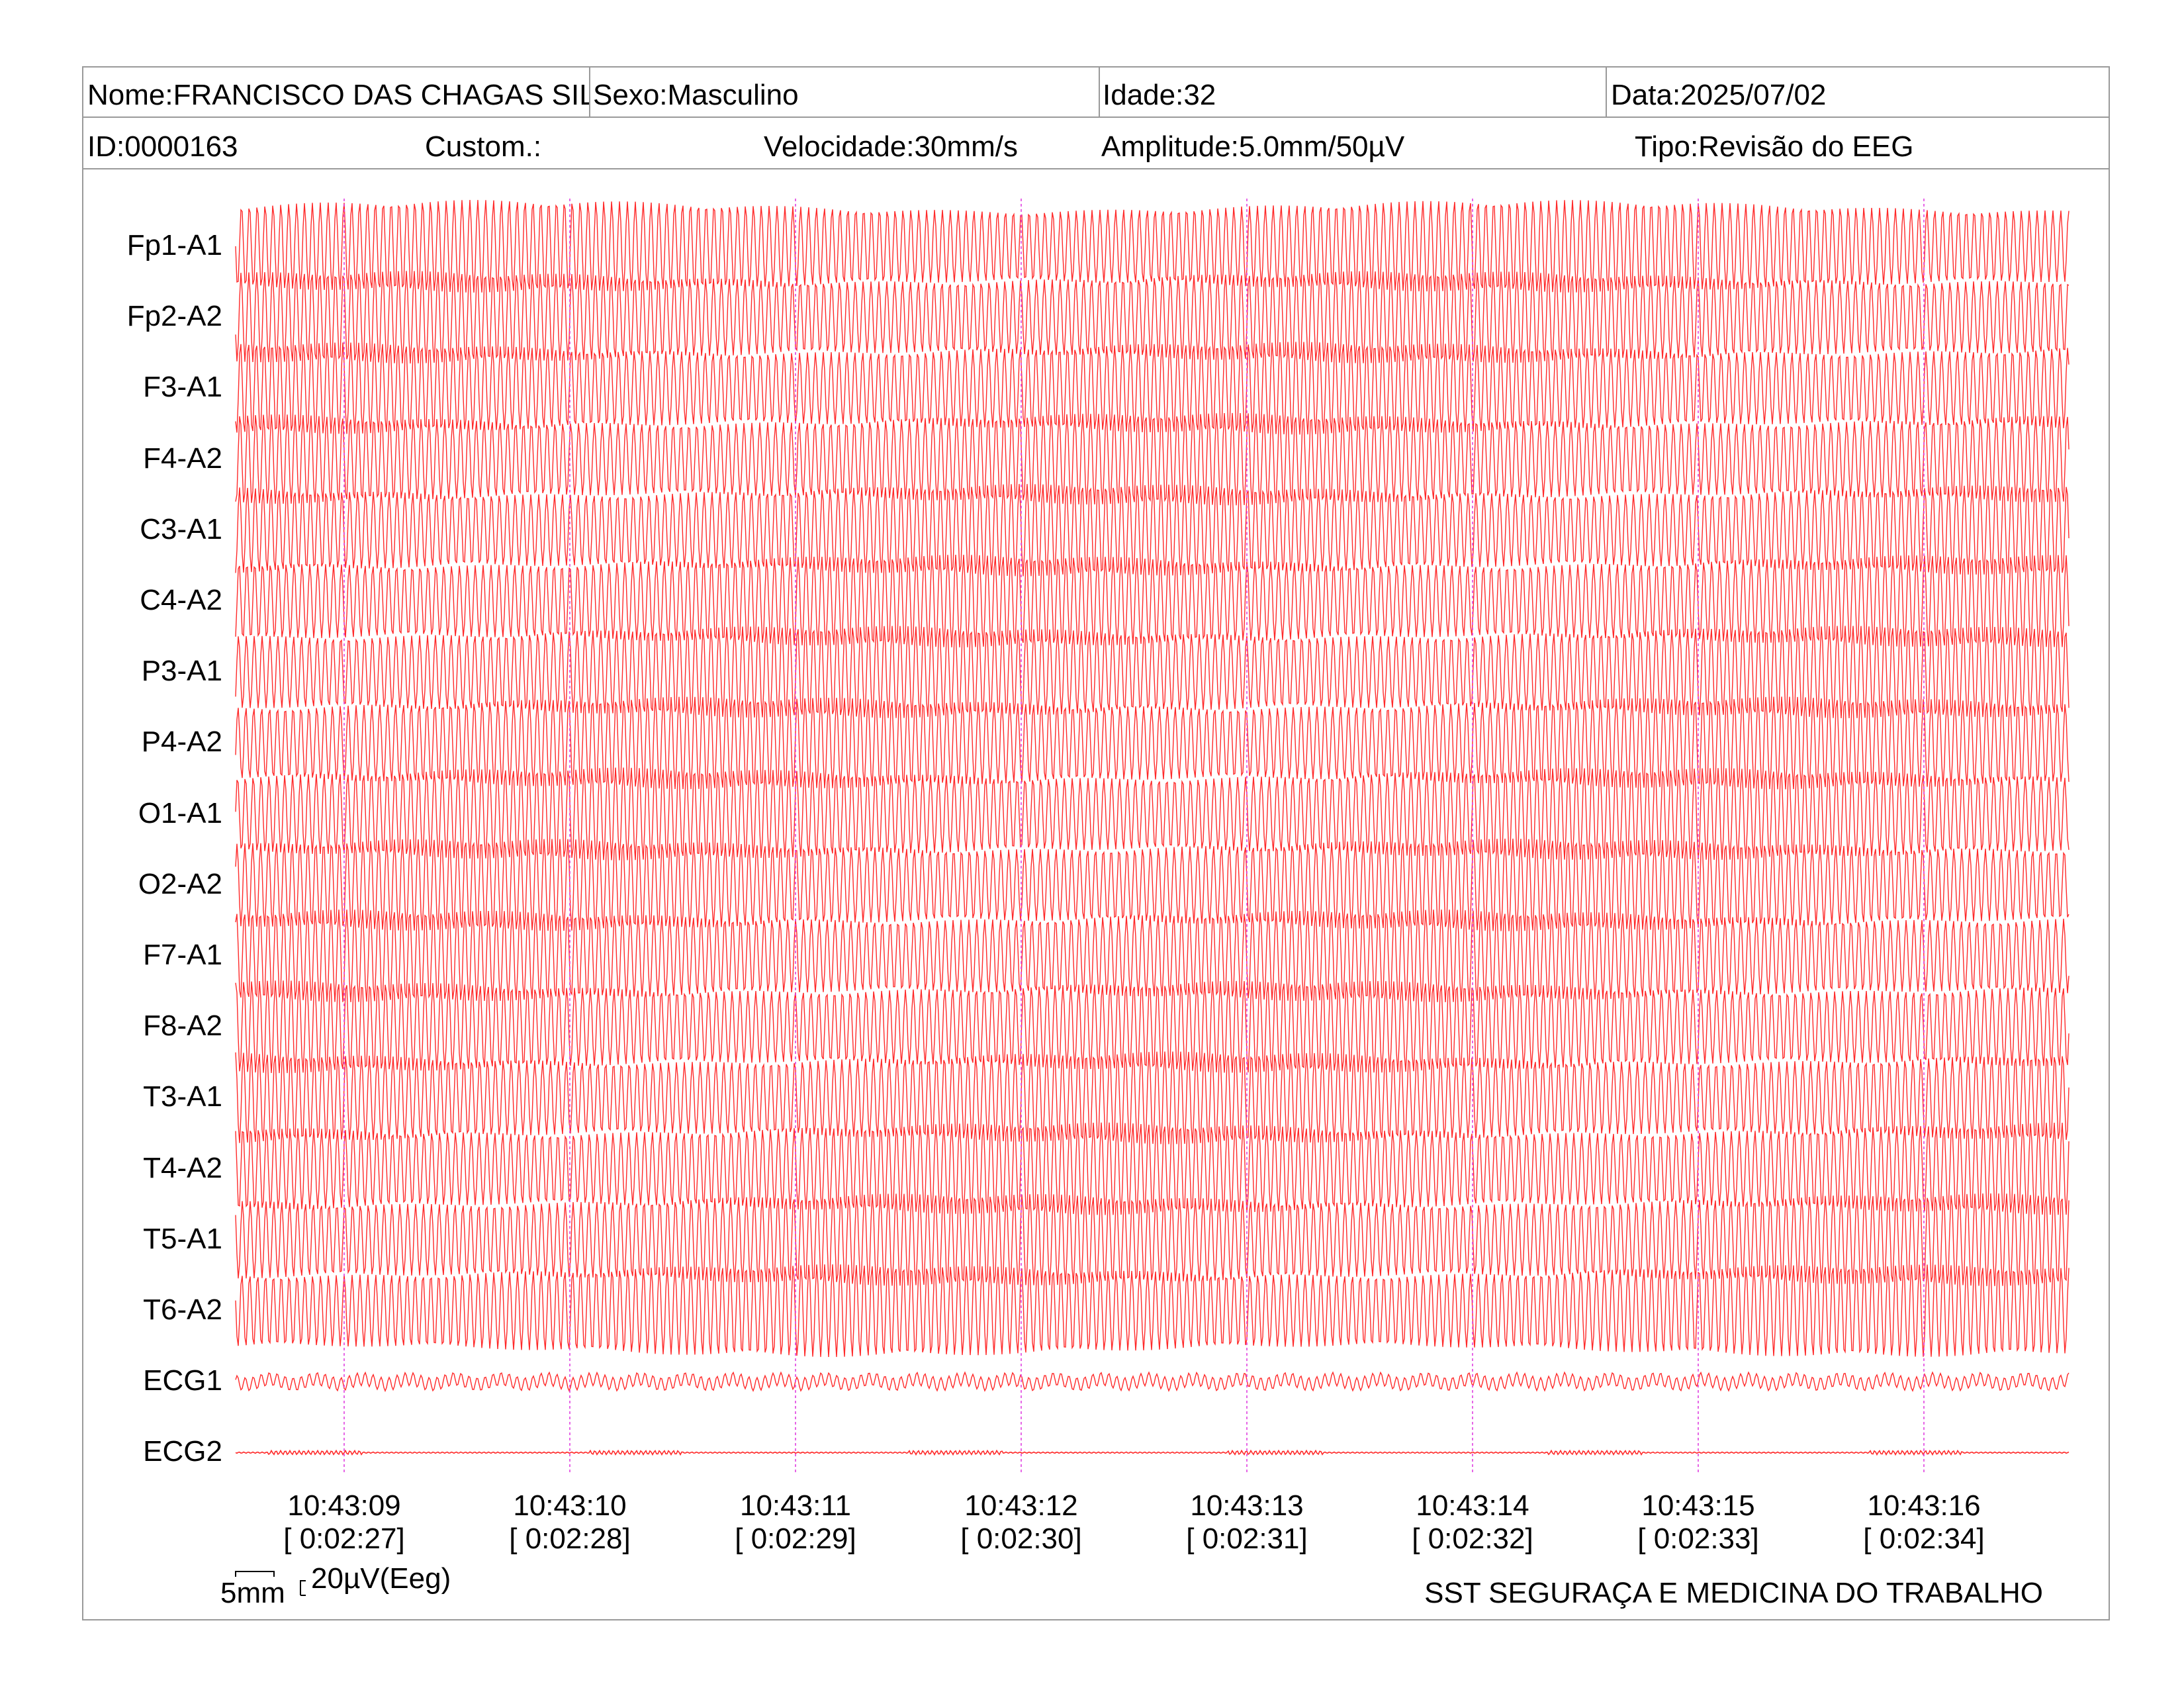 Image resolution: width=2184 pixels, height=1688 pixels. Describe the element at coordinates (1924, 1505) in the screenshot. I see `time-mark-clock: 10:43:16` at that location.